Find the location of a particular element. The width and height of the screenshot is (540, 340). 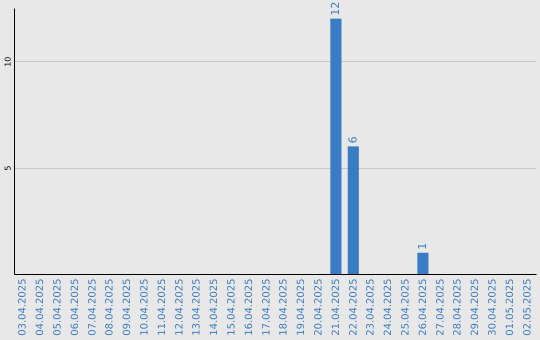

x-tick-label: 24.04.2025 is located at coordinates (388, 307).